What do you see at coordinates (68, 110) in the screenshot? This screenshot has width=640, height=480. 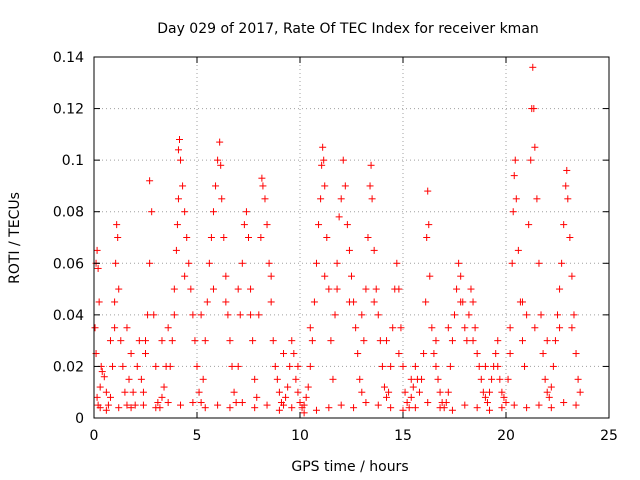 I see `y-tick-label: 0.12` at bounding box center [68, 110].